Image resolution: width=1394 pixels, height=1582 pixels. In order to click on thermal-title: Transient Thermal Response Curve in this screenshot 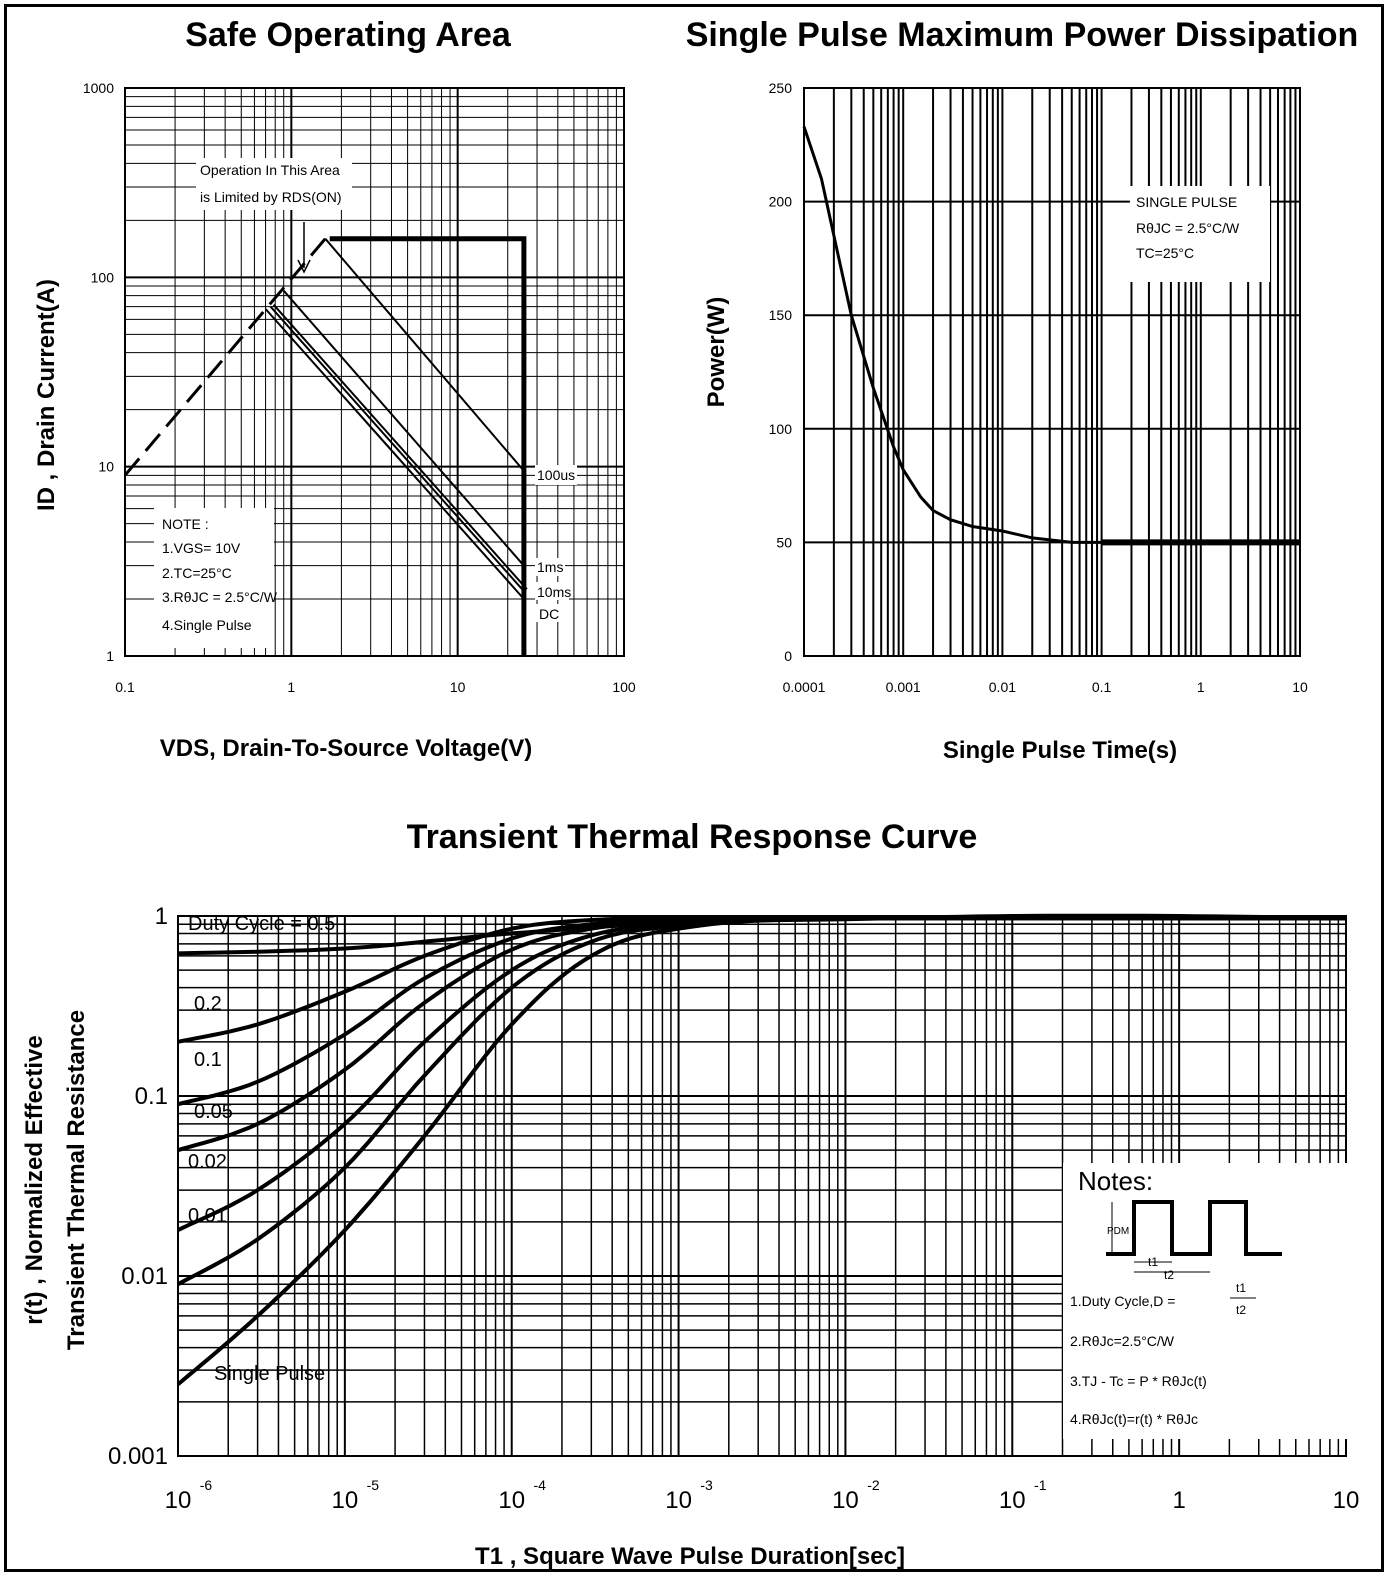, I will do `click(692, 837)`.